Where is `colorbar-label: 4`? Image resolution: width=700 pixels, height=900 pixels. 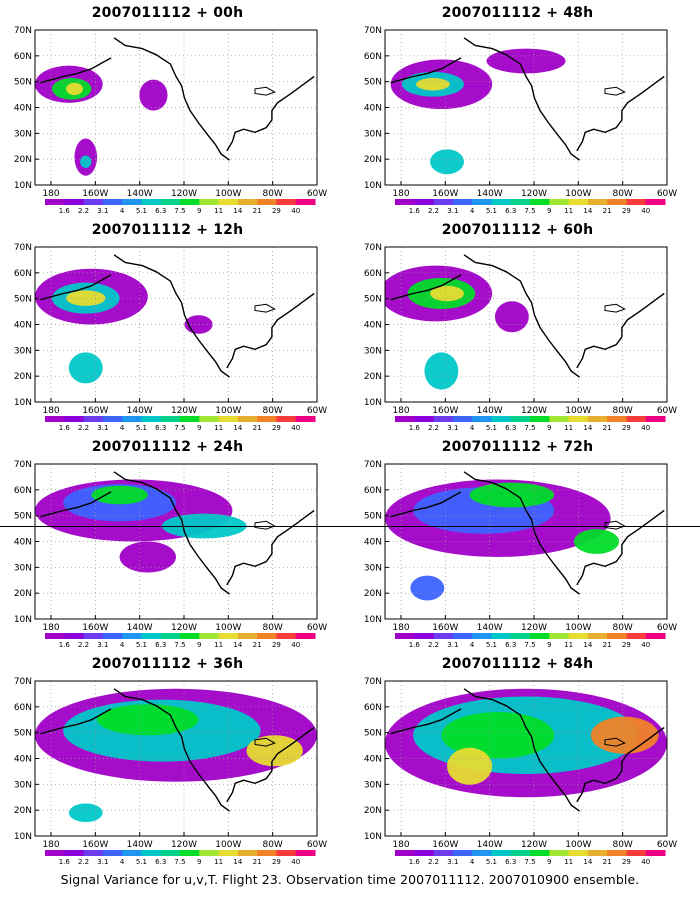 colorbar-label: 4 is located at coordinates (122, 862).